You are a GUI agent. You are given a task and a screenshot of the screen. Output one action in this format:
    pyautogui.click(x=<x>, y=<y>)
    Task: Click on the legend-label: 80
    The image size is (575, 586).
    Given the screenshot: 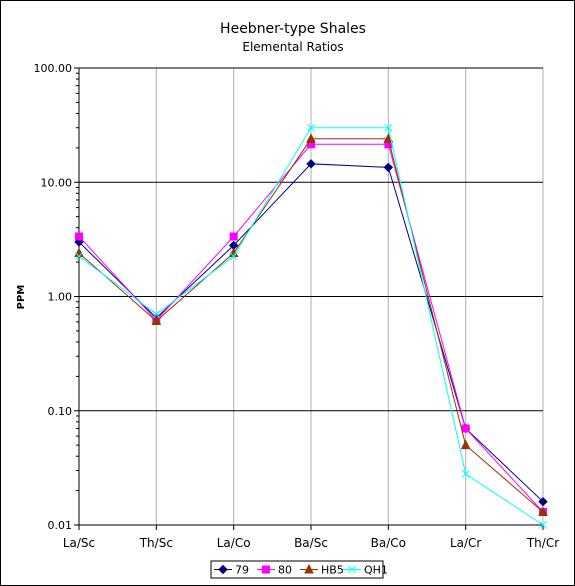 What is the action you would take?
    pyautogui.click(x=285, y=570)
    